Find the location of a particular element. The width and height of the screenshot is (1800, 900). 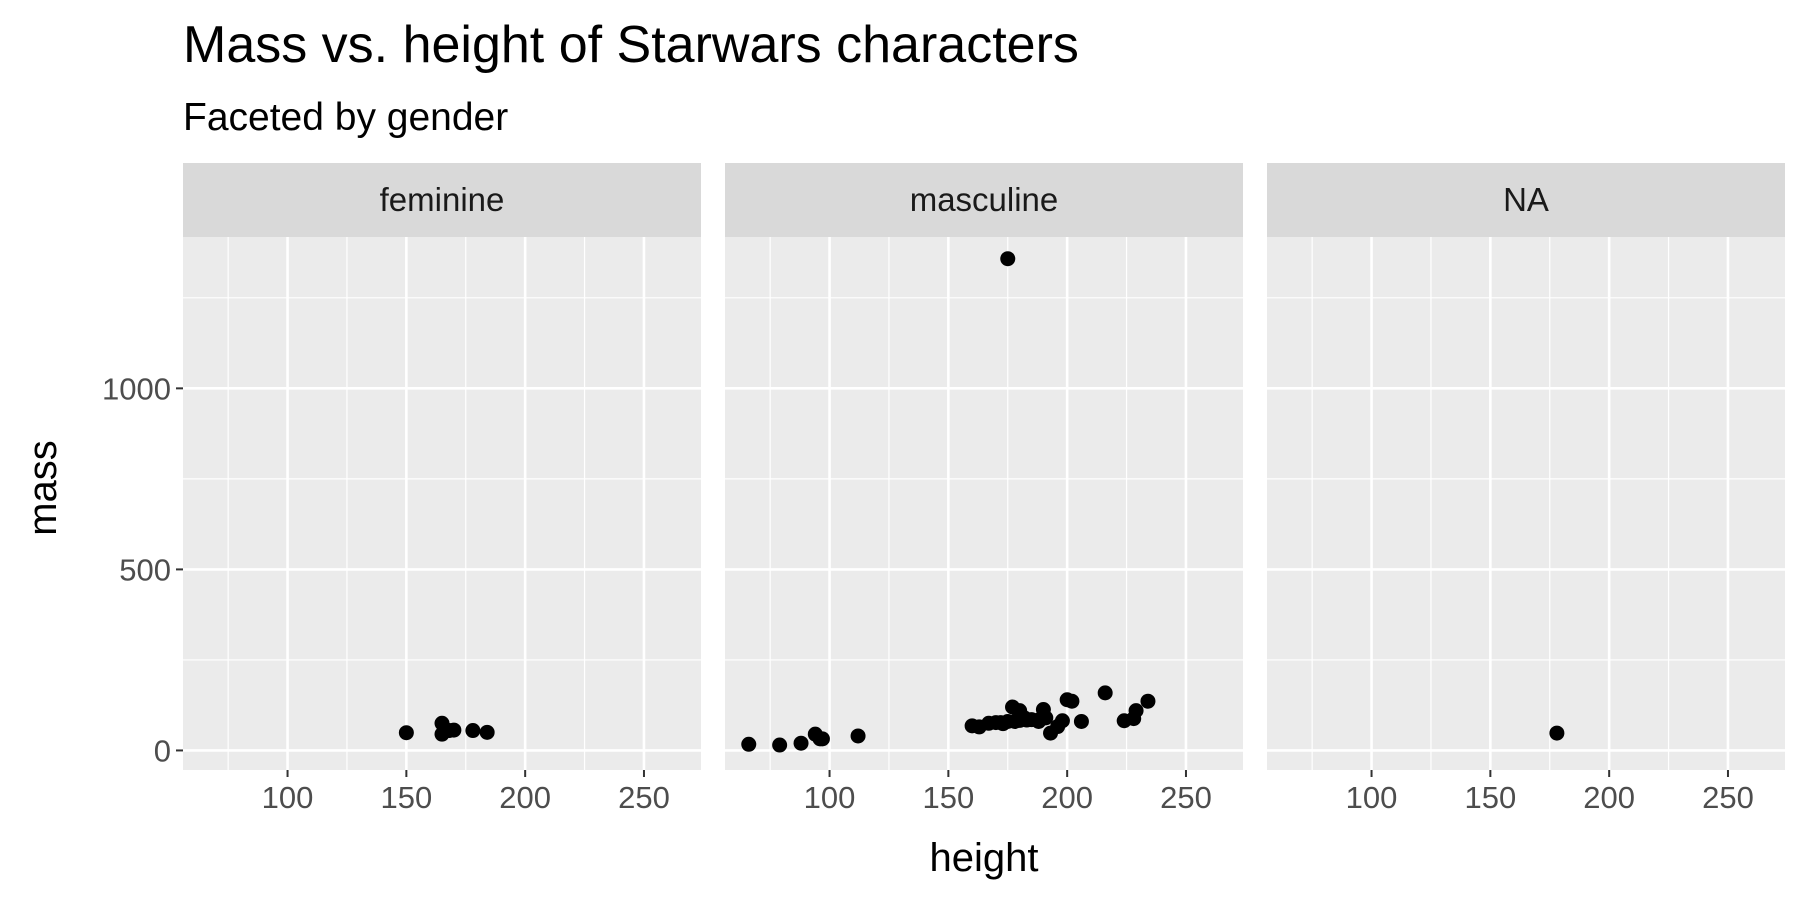

x-axis: 100 150 200 250 100 150 200 250 100 150 200 250 is located at coordinates (1008, 792).